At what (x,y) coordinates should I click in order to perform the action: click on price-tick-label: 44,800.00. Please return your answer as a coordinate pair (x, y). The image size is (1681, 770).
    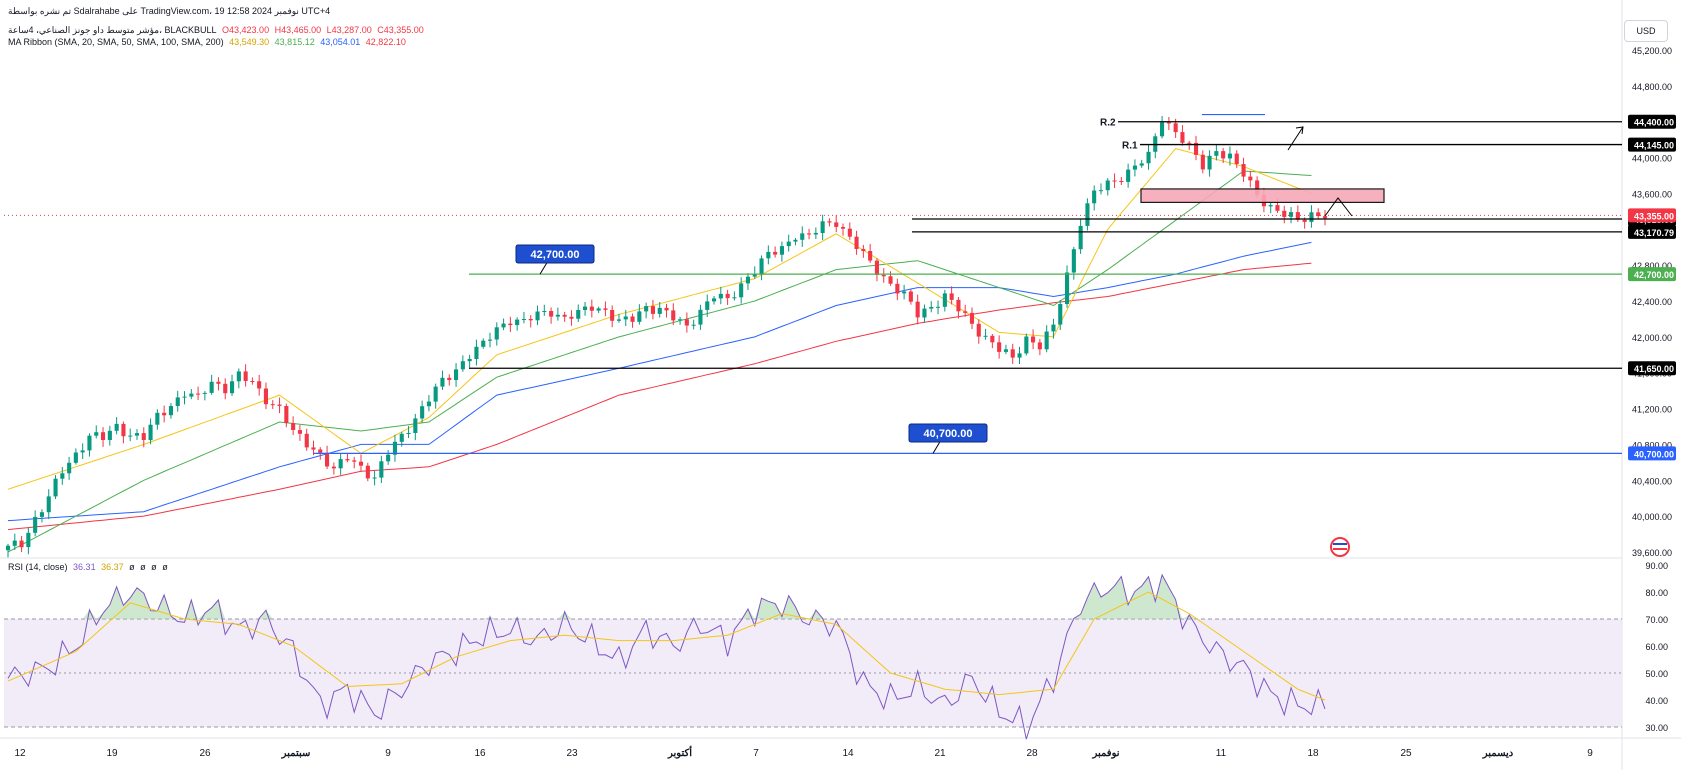
    Looking at the image, I should click on (1652, 87).